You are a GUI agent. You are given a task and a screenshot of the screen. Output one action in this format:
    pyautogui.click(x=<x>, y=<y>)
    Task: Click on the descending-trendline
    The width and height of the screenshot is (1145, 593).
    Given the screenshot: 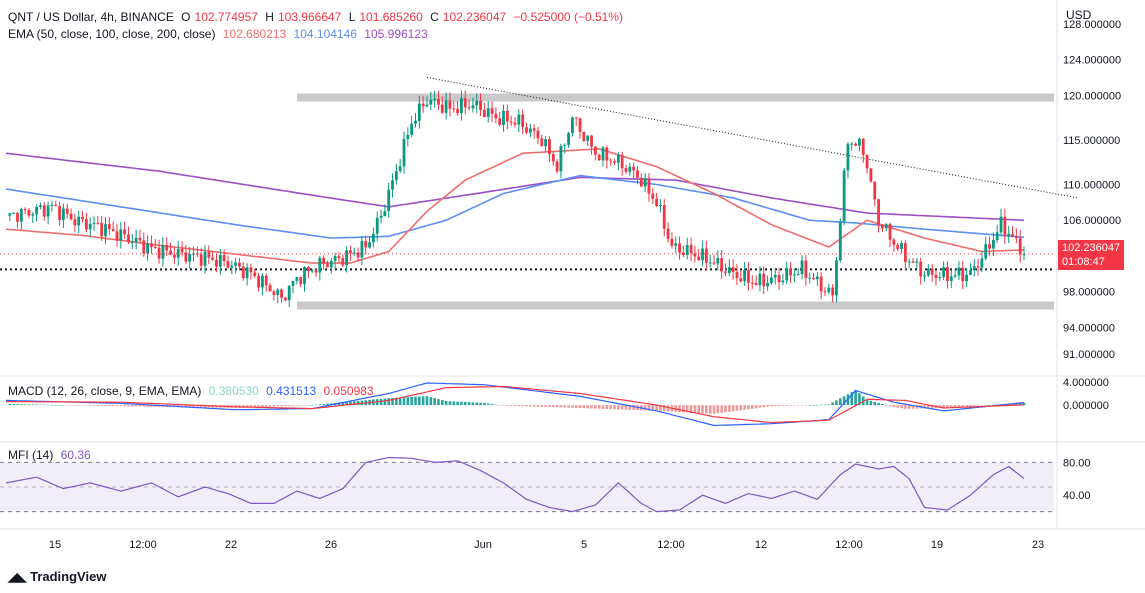 What is the action you would take?
    pyautogui.click(x=752, y=137)
    